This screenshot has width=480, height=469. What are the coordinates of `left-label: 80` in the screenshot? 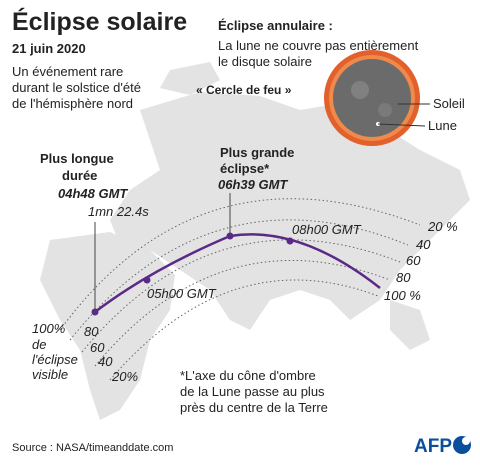 It's located at (91, 331).